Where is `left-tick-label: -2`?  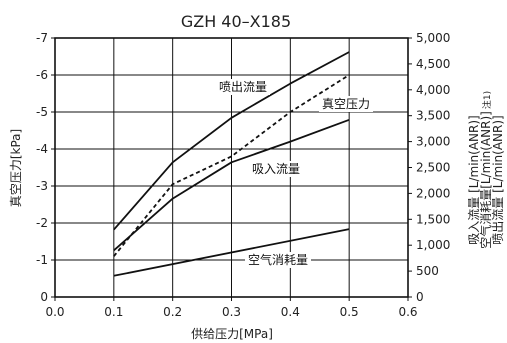 left-tick-label: -2 is located at coordinates (42, 223).